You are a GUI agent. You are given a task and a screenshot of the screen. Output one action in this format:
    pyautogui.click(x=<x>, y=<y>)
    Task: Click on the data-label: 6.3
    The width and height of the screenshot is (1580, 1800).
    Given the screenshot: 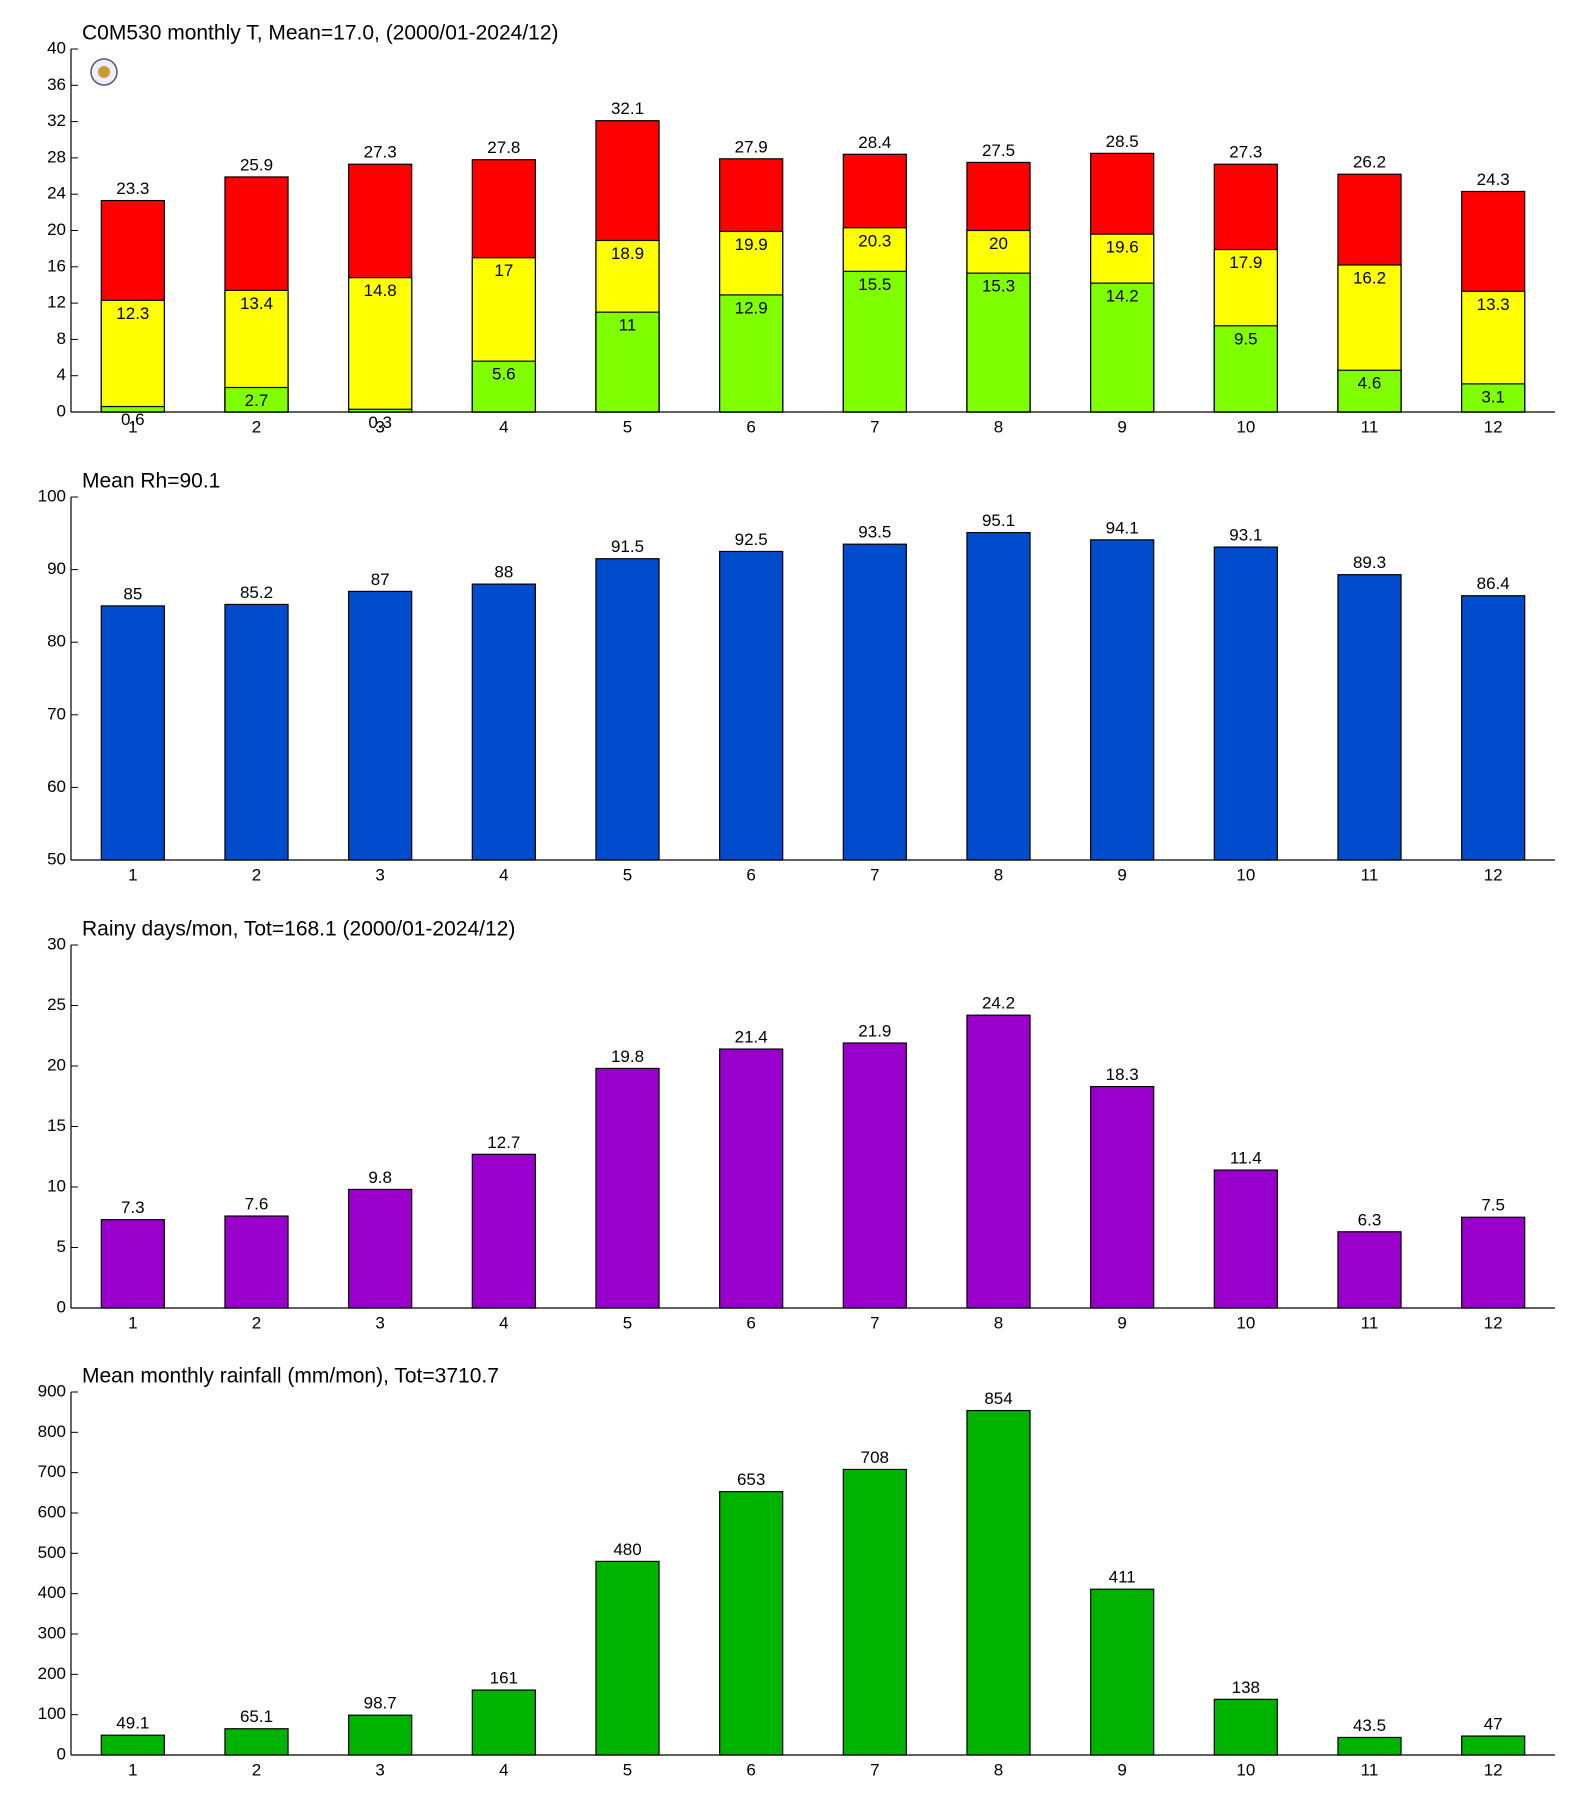 What is the action you would take?
    pyautogui.click(x=1370, y=1219)
    